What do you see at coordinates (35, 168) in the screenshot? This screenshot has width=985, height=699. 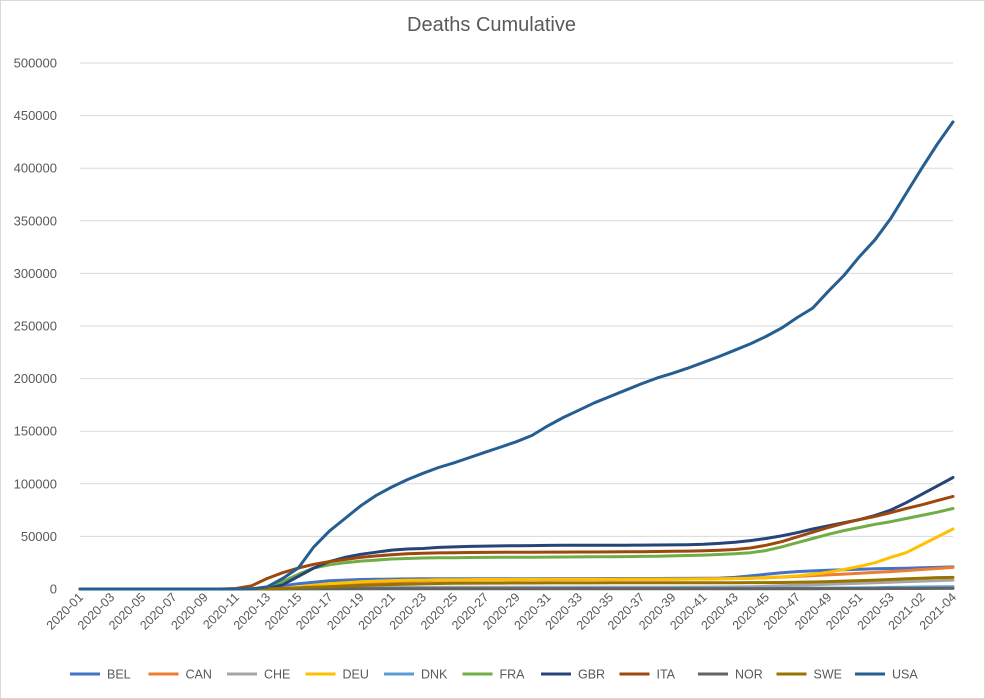 I see `y-tick-label: 400000` at bounding box center [35, 168].